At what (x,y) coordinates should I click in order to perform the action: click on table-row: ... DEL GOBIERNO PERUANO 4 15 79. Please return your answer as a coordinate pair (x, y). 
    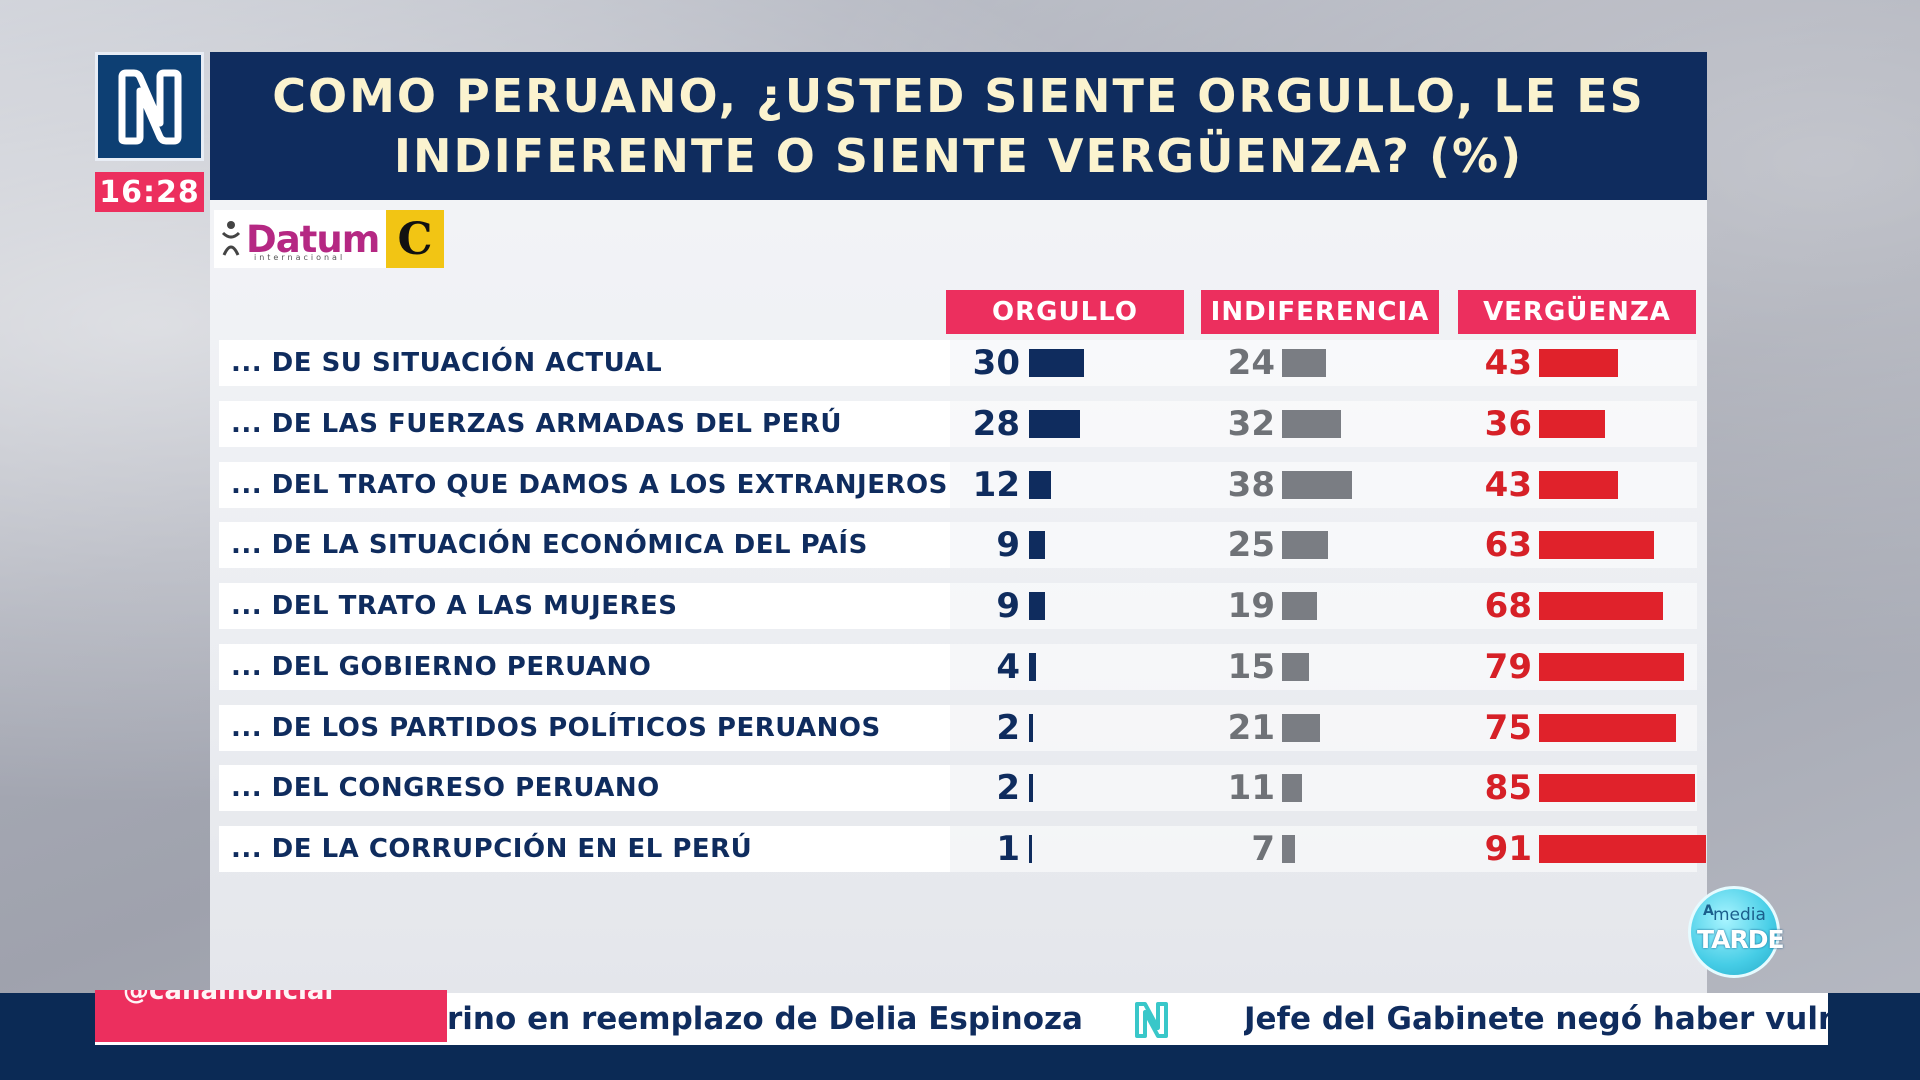
    Looking at the image, I should click on (958, 666).